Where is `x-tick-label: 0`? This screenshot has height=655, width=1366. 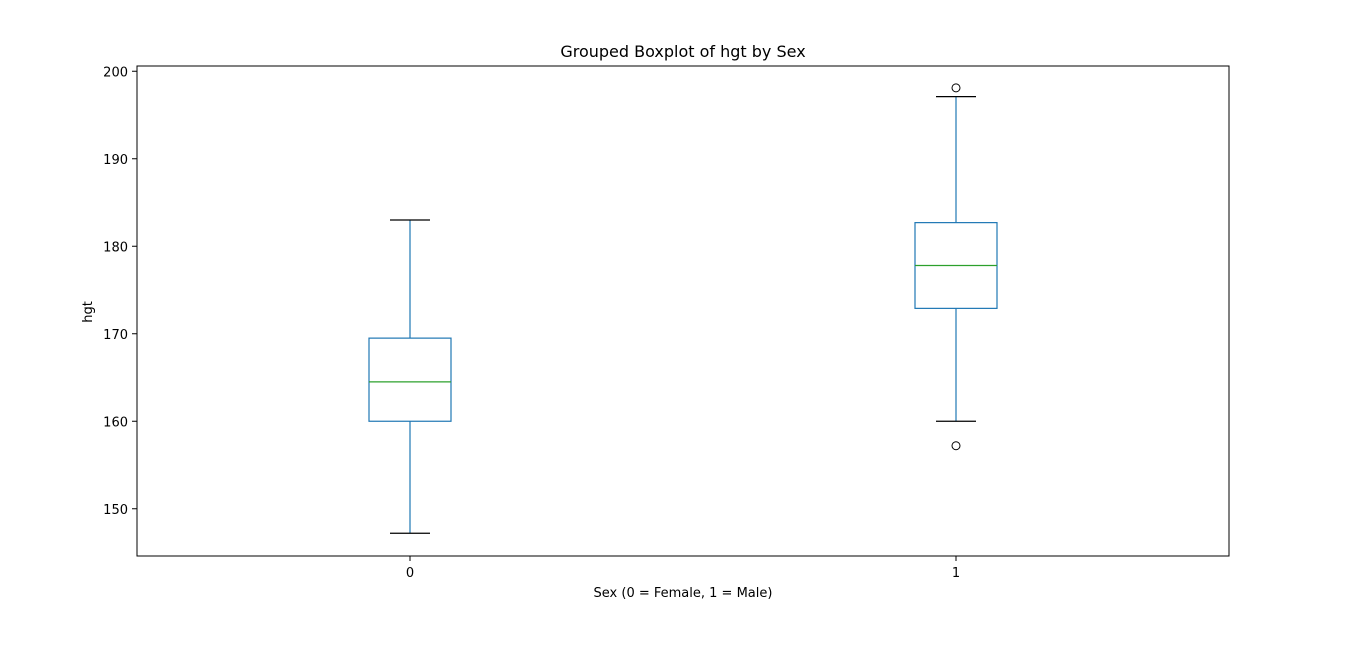 x-tick-label: 0 is located at coordinates (410, 573).